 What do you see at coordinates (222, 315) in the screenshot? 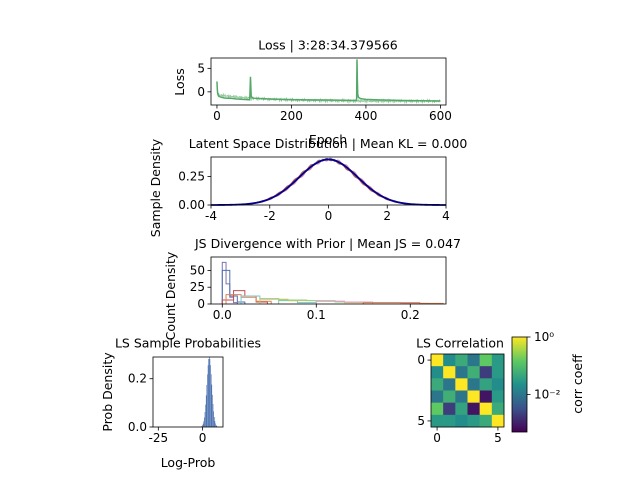
I see `js-xtick-label: 0.0` at bounding box center [222, 315].